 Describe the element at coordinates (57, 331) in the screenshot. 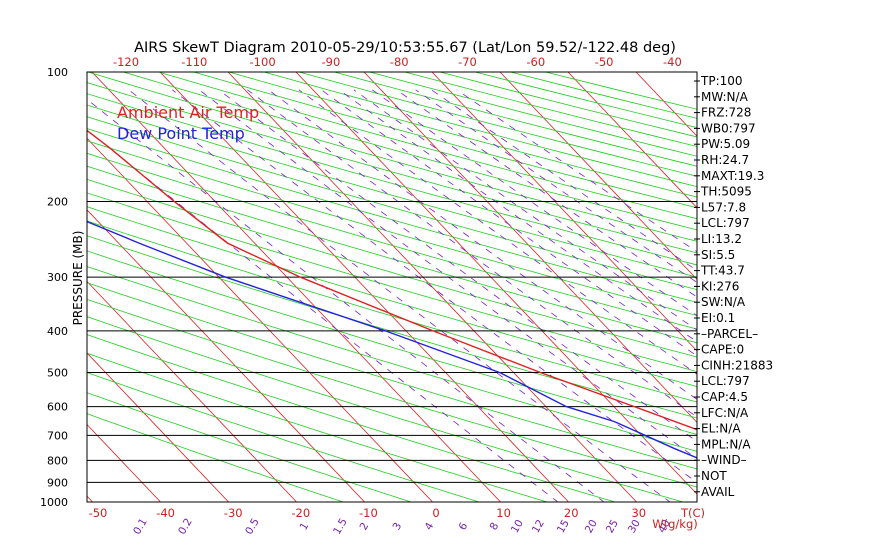

I see `pressure-tick-label: 400` at that location.